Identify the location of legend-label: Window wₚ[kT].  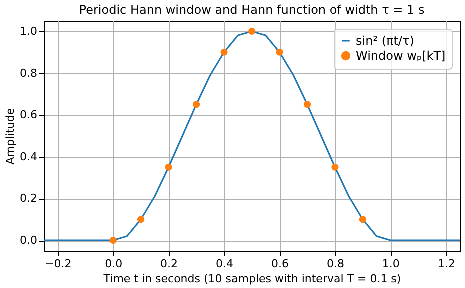
(401, 56).